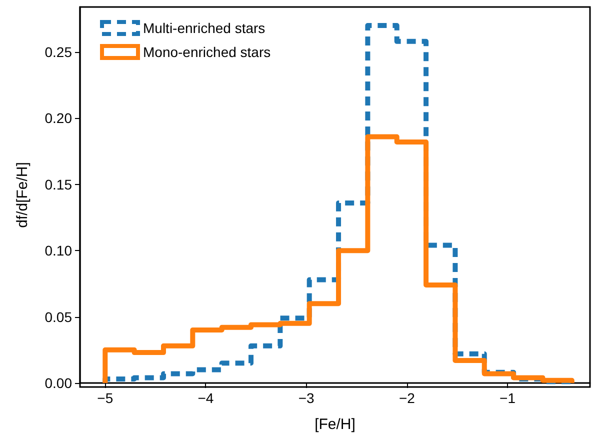 This screenshot has width=592, height=437. Describe the element at coordinates (206, 398) in the screenshot. I see `x-tick-label: −4` at that location.